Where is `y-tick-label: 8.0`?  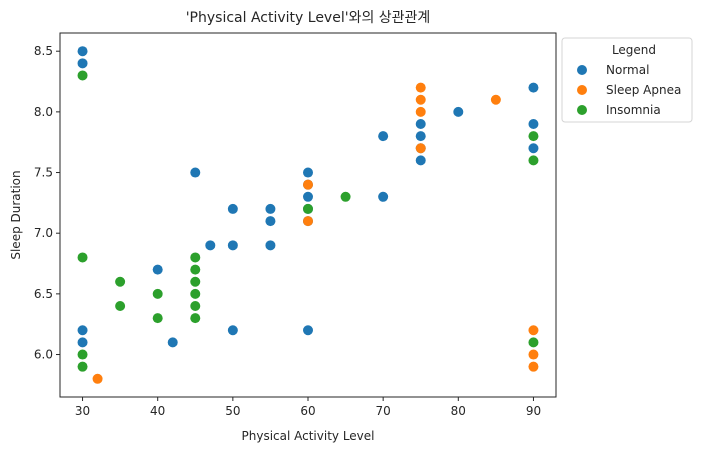
y-tick-label: 8.0 is located at coordinates (43, 112).